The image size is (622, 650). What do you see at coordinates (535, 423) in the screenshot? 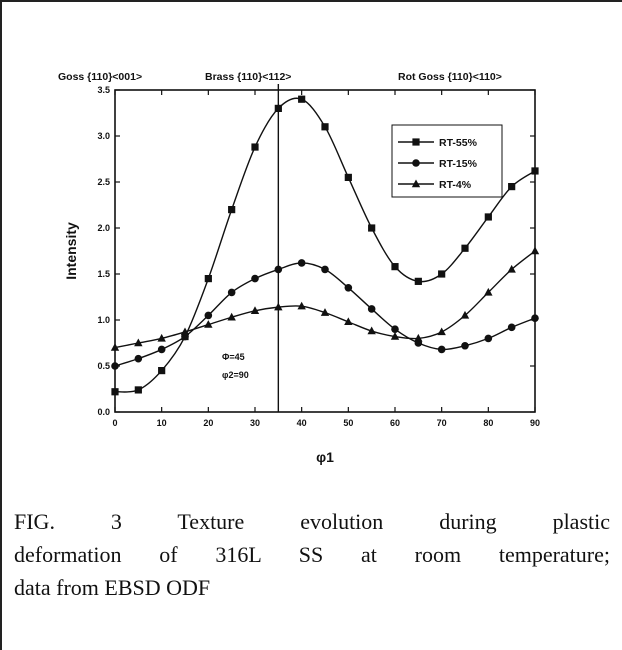
I see `x-tick-label: 90` at bounding box center [535, 423].